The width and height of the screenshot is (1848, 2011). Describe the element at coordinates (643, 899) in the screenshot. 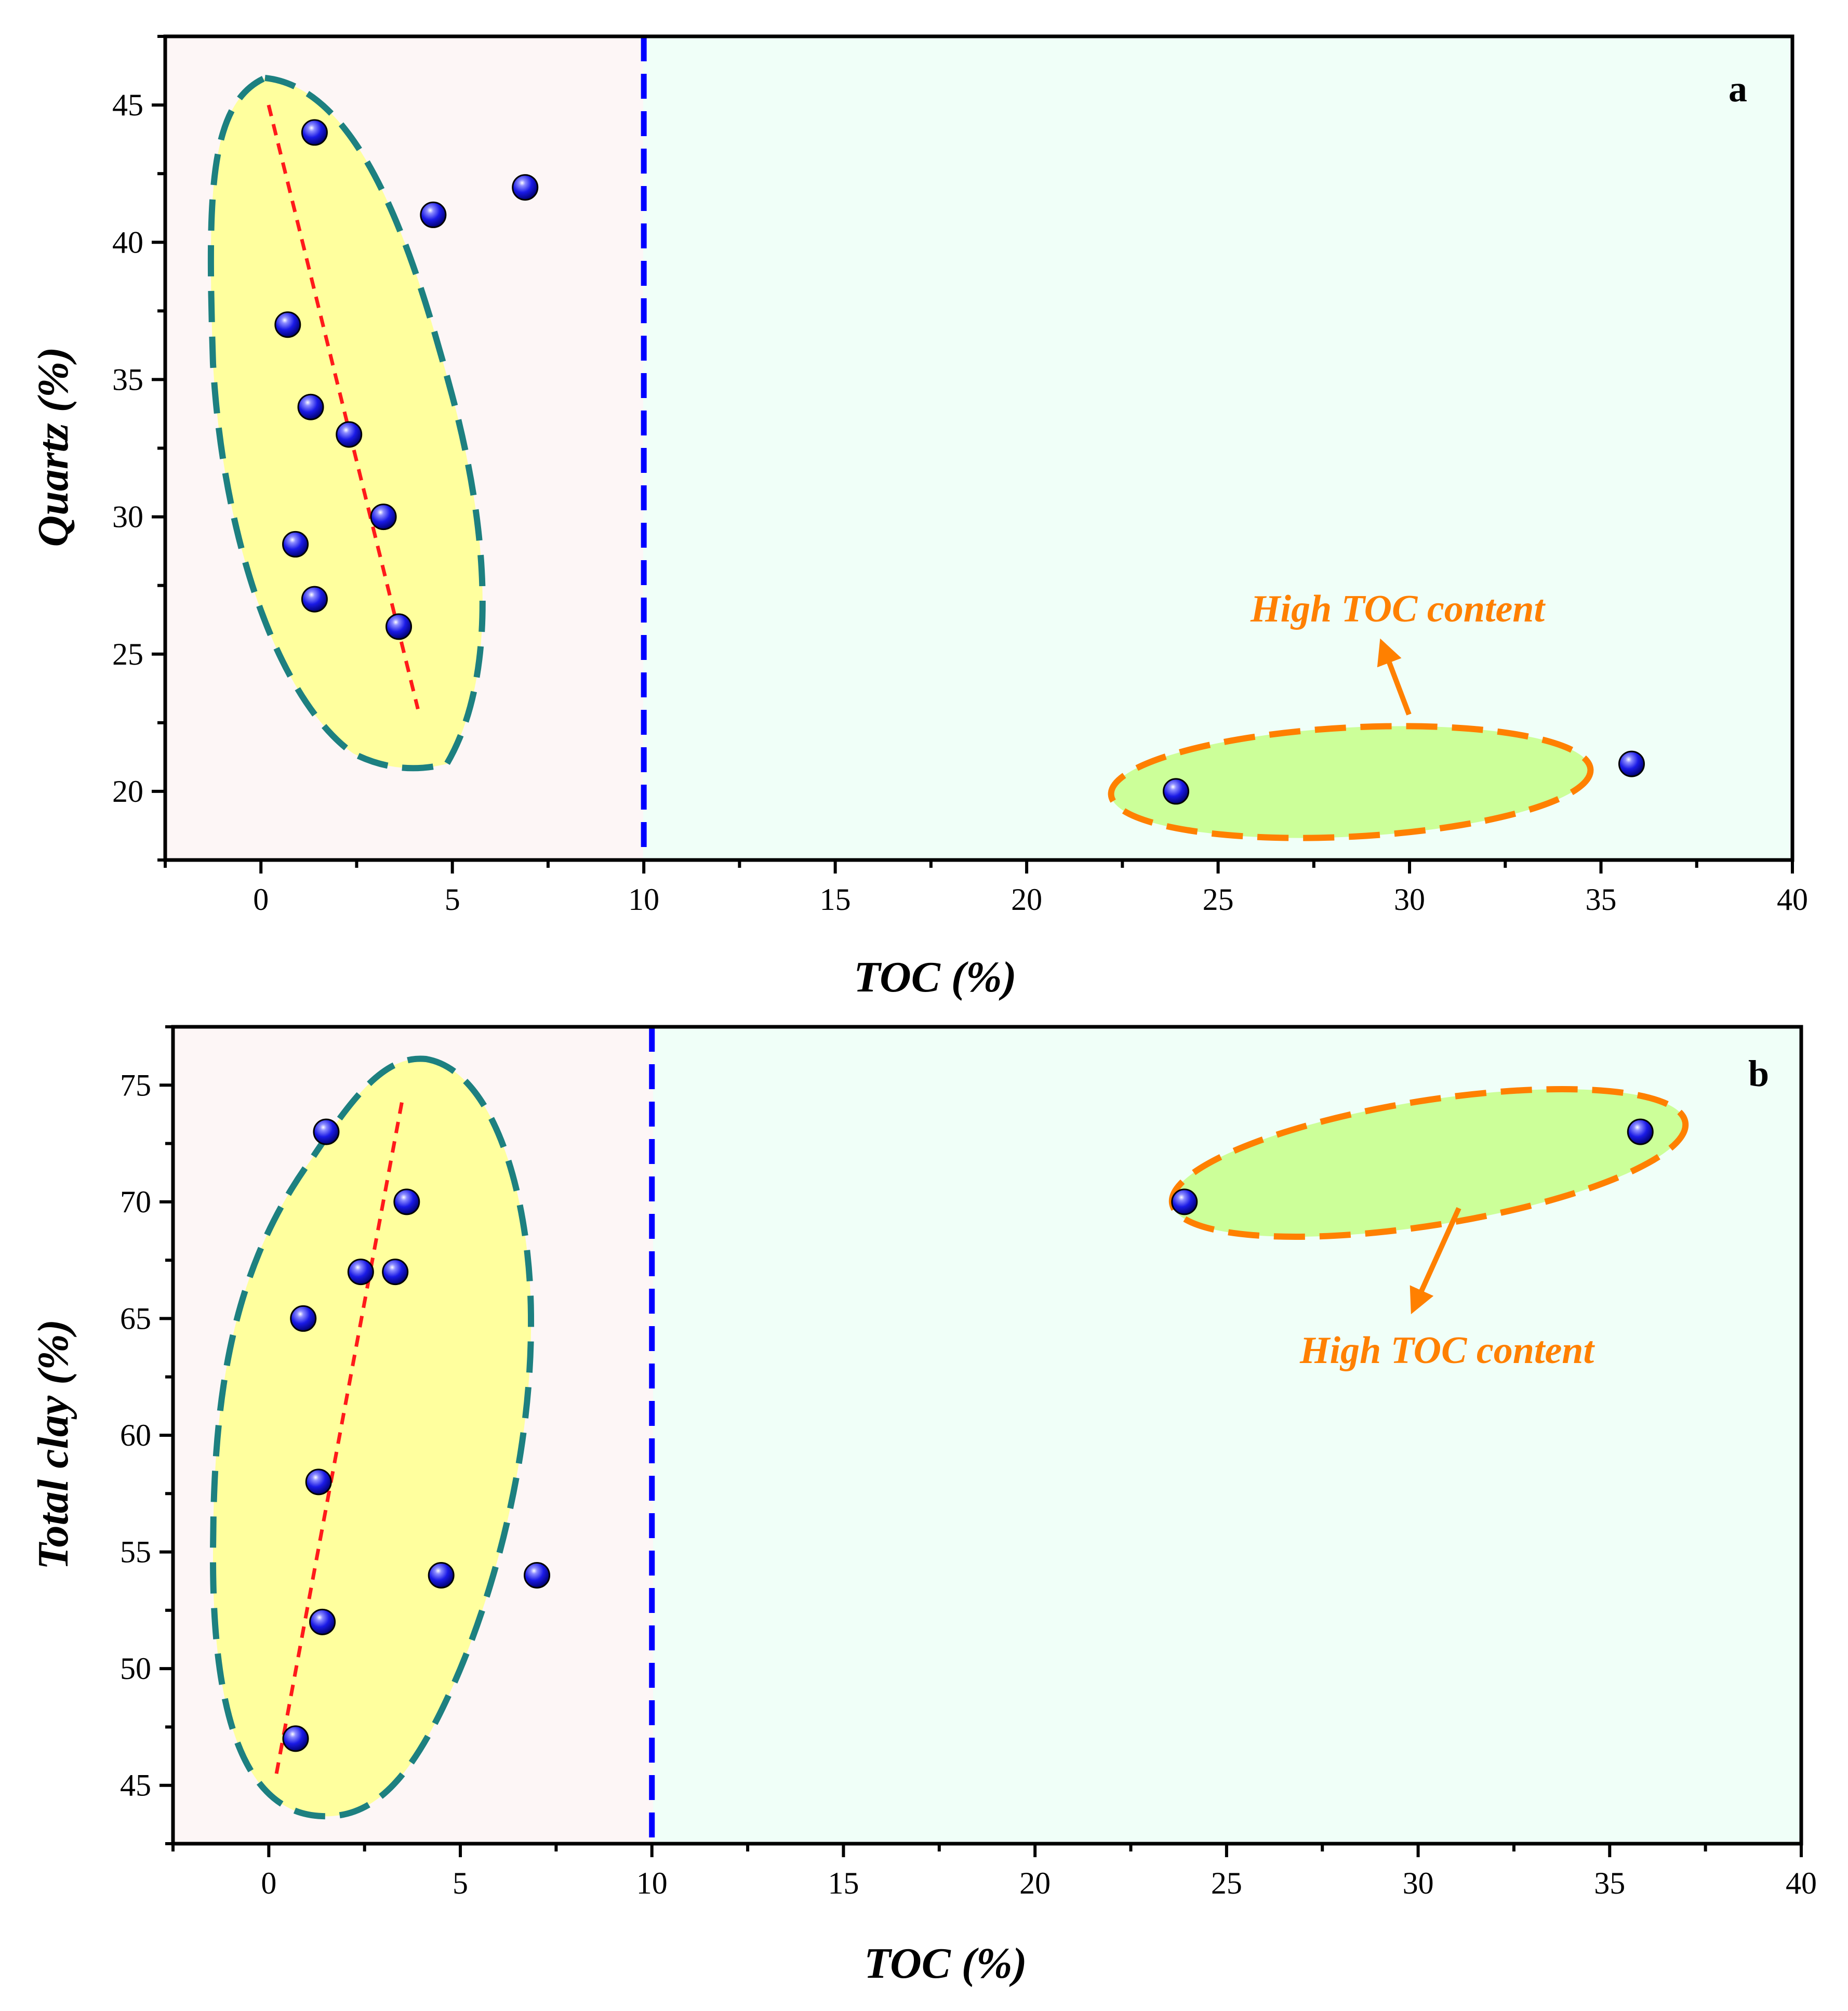

I see `panel-a-x-tick-label: 10` at that location.